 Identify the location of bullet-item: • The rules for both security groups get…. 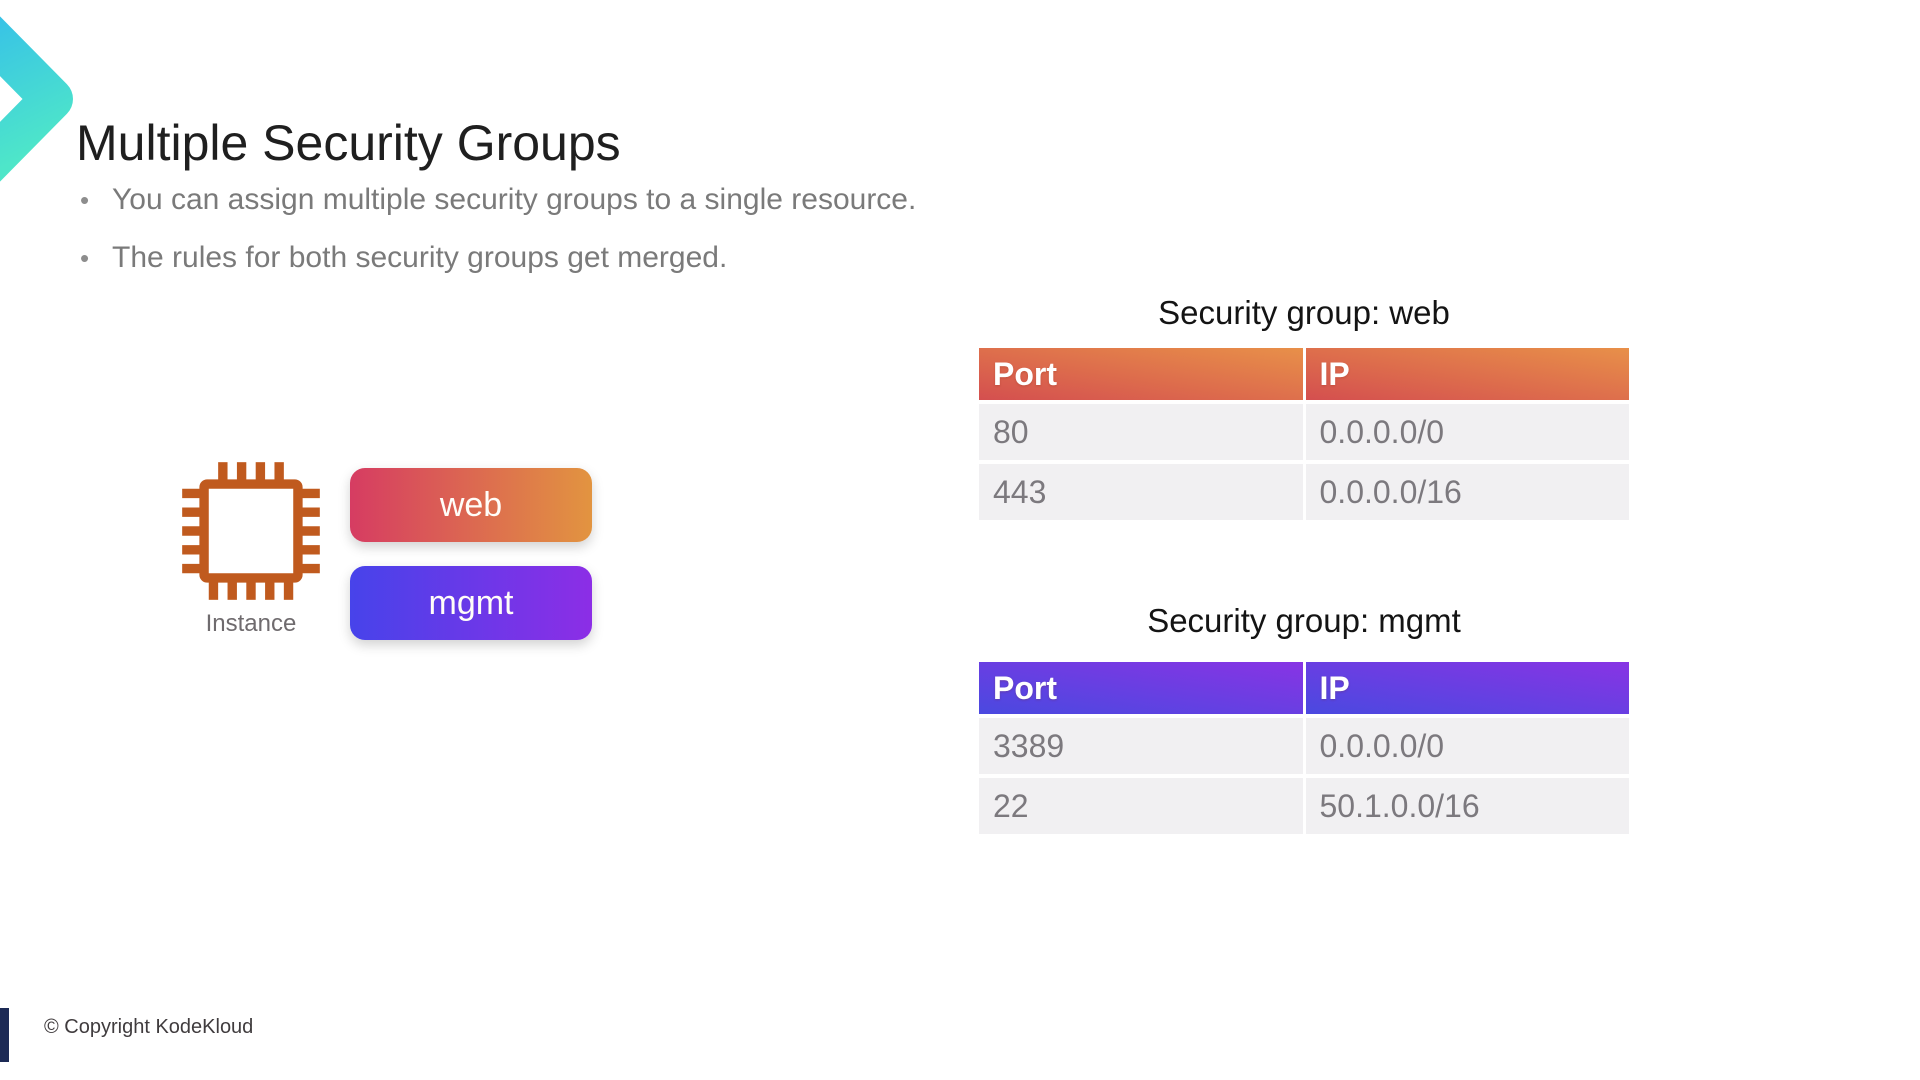
(496, 258).